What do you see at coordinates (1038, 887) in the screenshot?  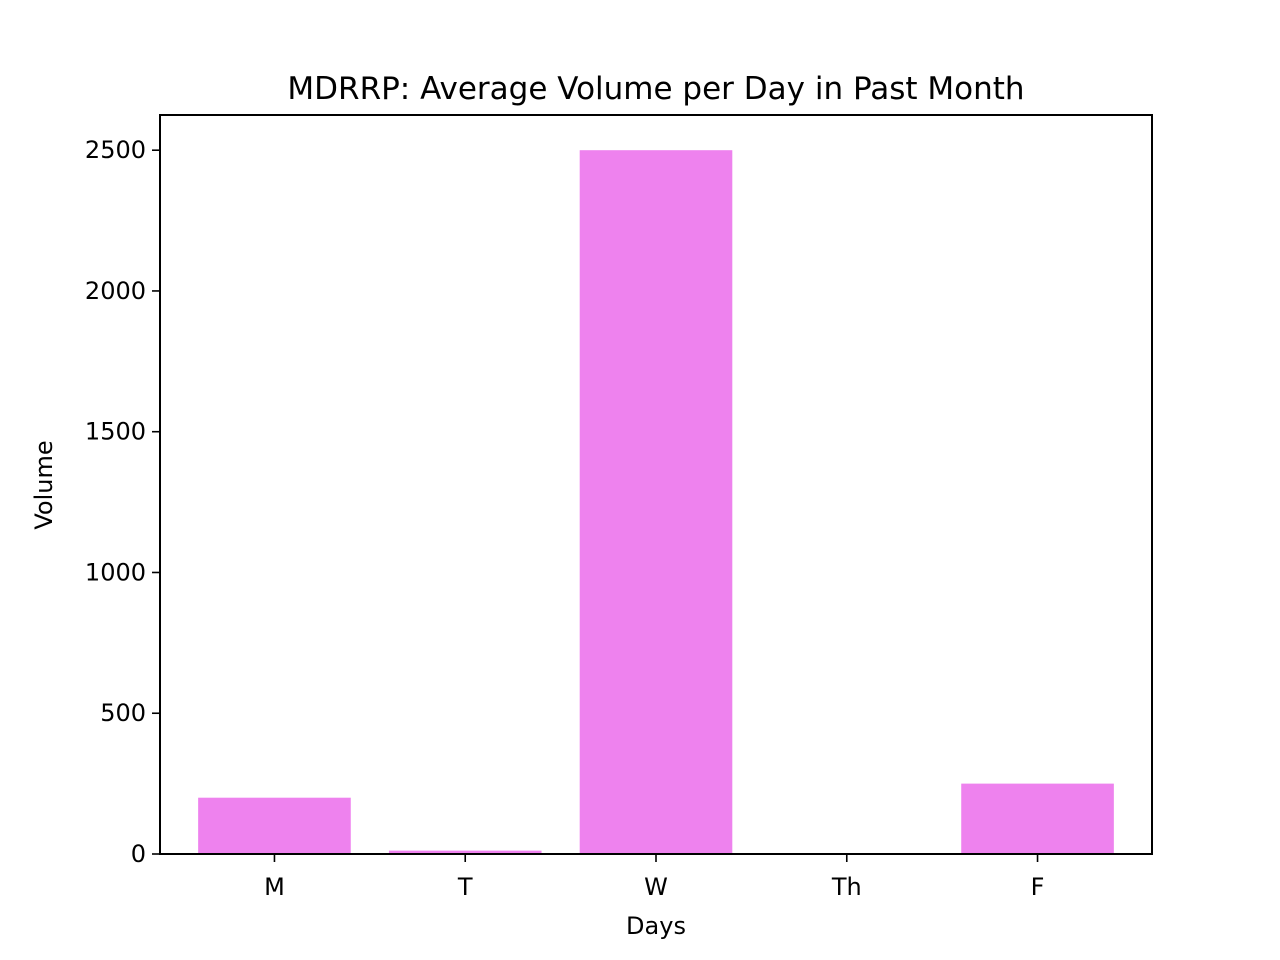 I see `x-tick-label: F` at bounding box center [1038, 887].